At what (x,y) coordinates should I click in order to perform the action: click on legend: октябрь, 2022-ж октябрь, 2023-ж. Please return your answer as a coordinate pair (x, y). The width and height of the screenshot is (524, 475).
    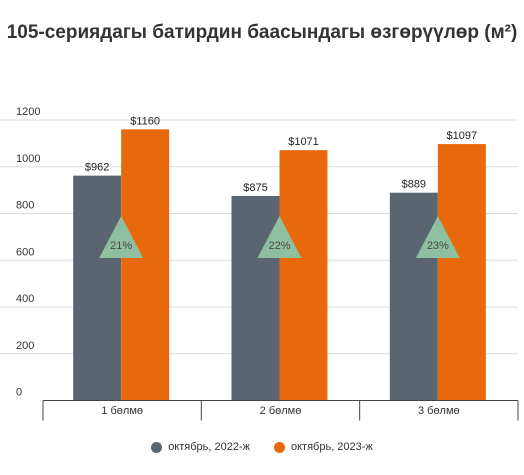
    Looking at the image, I should click on (262, 447).